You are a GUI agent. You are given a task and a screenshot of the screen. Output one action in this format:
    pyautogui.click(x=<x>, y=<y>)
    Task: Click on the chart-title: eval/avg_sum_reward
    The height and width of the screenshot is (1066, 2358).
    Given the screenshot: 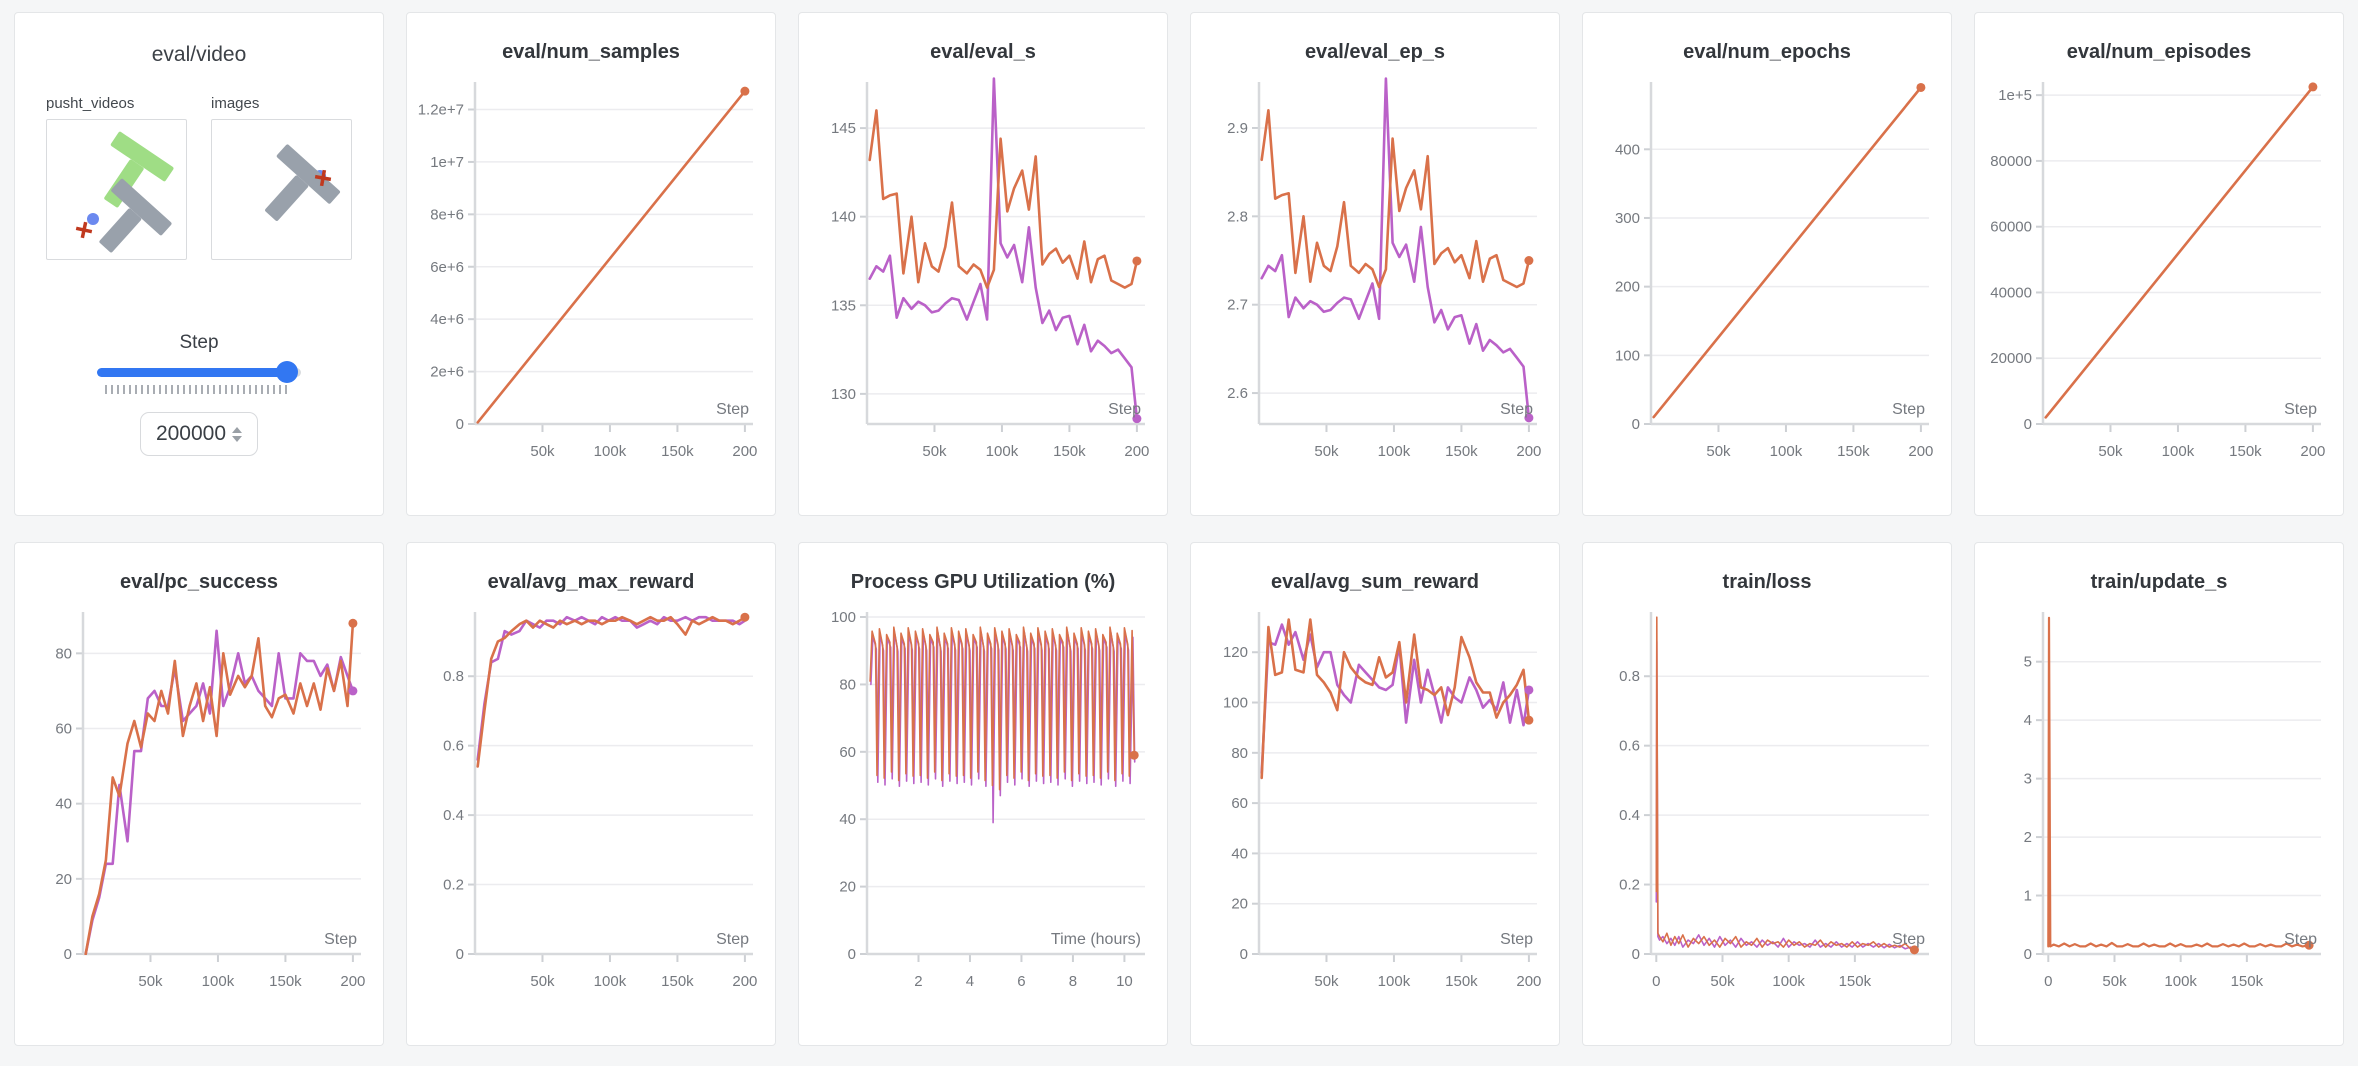 What is the action you would take?
    pyautogui.click(x=1375, y=582)
    